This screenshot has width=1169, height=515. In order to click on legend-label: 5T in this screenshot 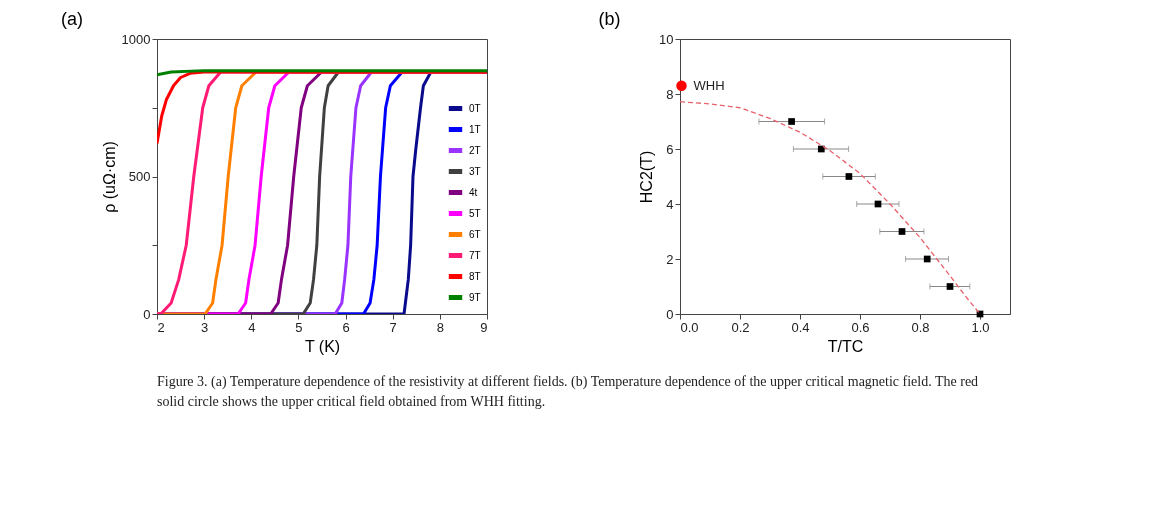, I will do `click(475, 213)`.